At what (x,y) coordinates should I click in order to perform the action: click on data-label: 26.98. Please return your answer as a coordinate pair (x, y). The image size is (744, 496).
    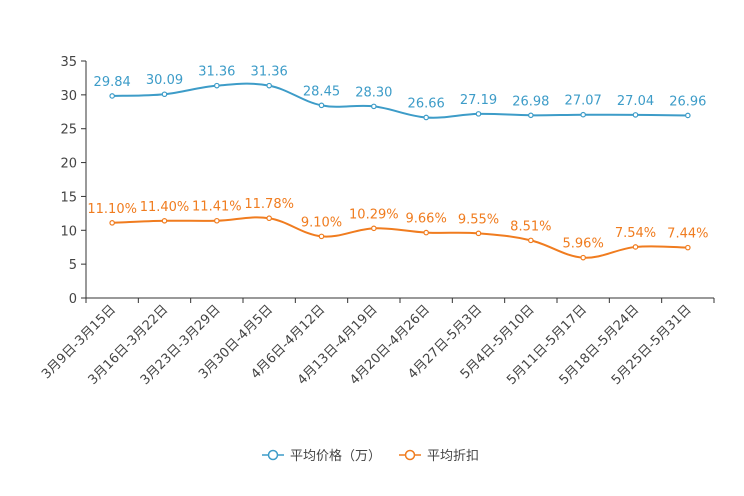
    Looking at the image, I should click on (530, 101).